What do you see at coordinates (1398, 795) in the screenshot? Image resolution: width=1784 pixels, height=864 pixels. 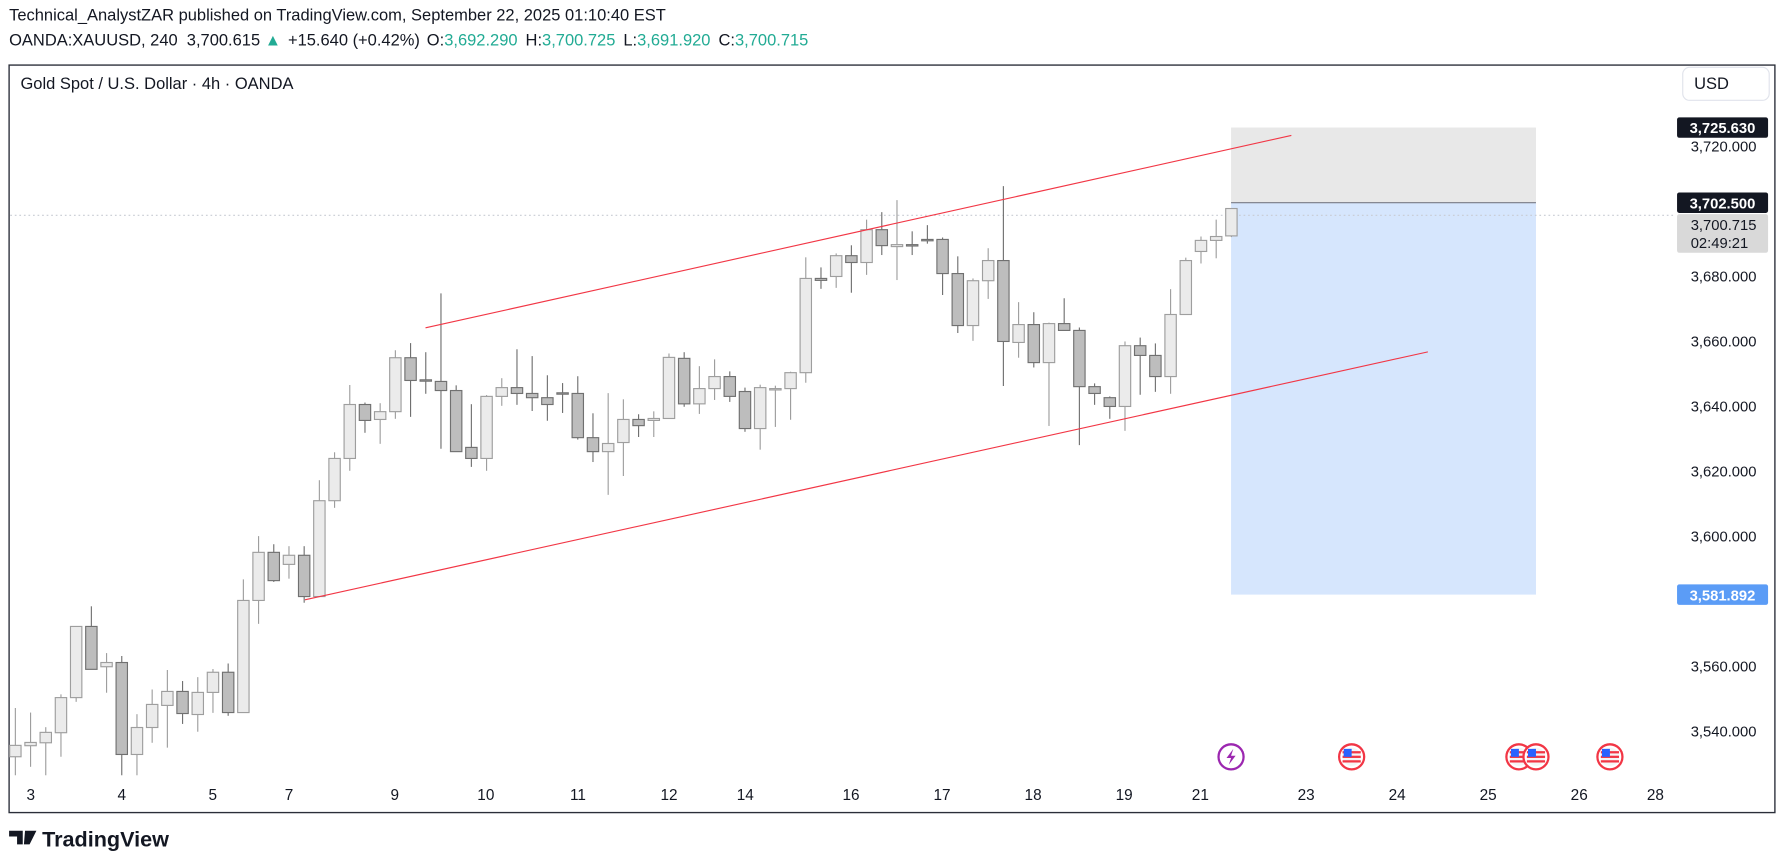 I see `time-tick-label: 24` at bounding box center [1398, 795].